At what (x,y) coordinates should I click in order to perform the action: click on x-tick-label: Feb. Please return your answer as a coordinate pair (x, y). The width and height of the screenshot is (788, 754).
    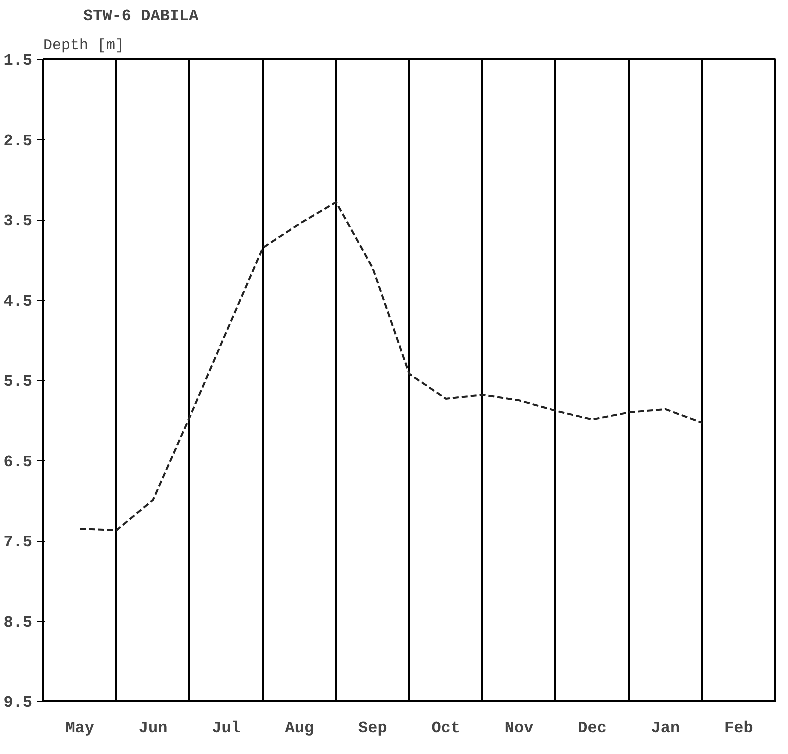
    Looking at the image, I should click on (739, 729).